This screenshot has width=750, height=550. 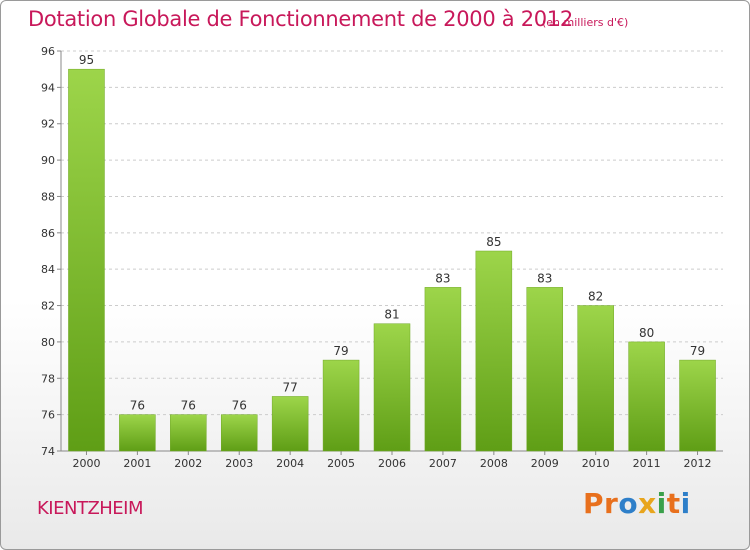 I want to click on value-label-2002: 76, so click(x=188, y=406).